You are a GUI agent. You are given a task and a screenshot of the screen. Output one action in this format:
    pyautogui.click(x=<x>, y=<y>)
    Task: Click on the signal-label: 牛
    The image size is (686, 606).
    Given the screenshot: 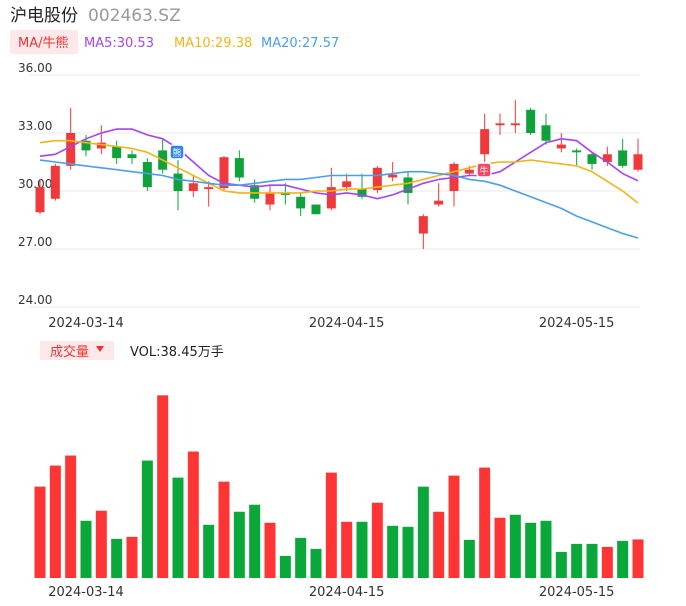 What is the action you would take?
    pyautogui.click(x=483, y=171)
    